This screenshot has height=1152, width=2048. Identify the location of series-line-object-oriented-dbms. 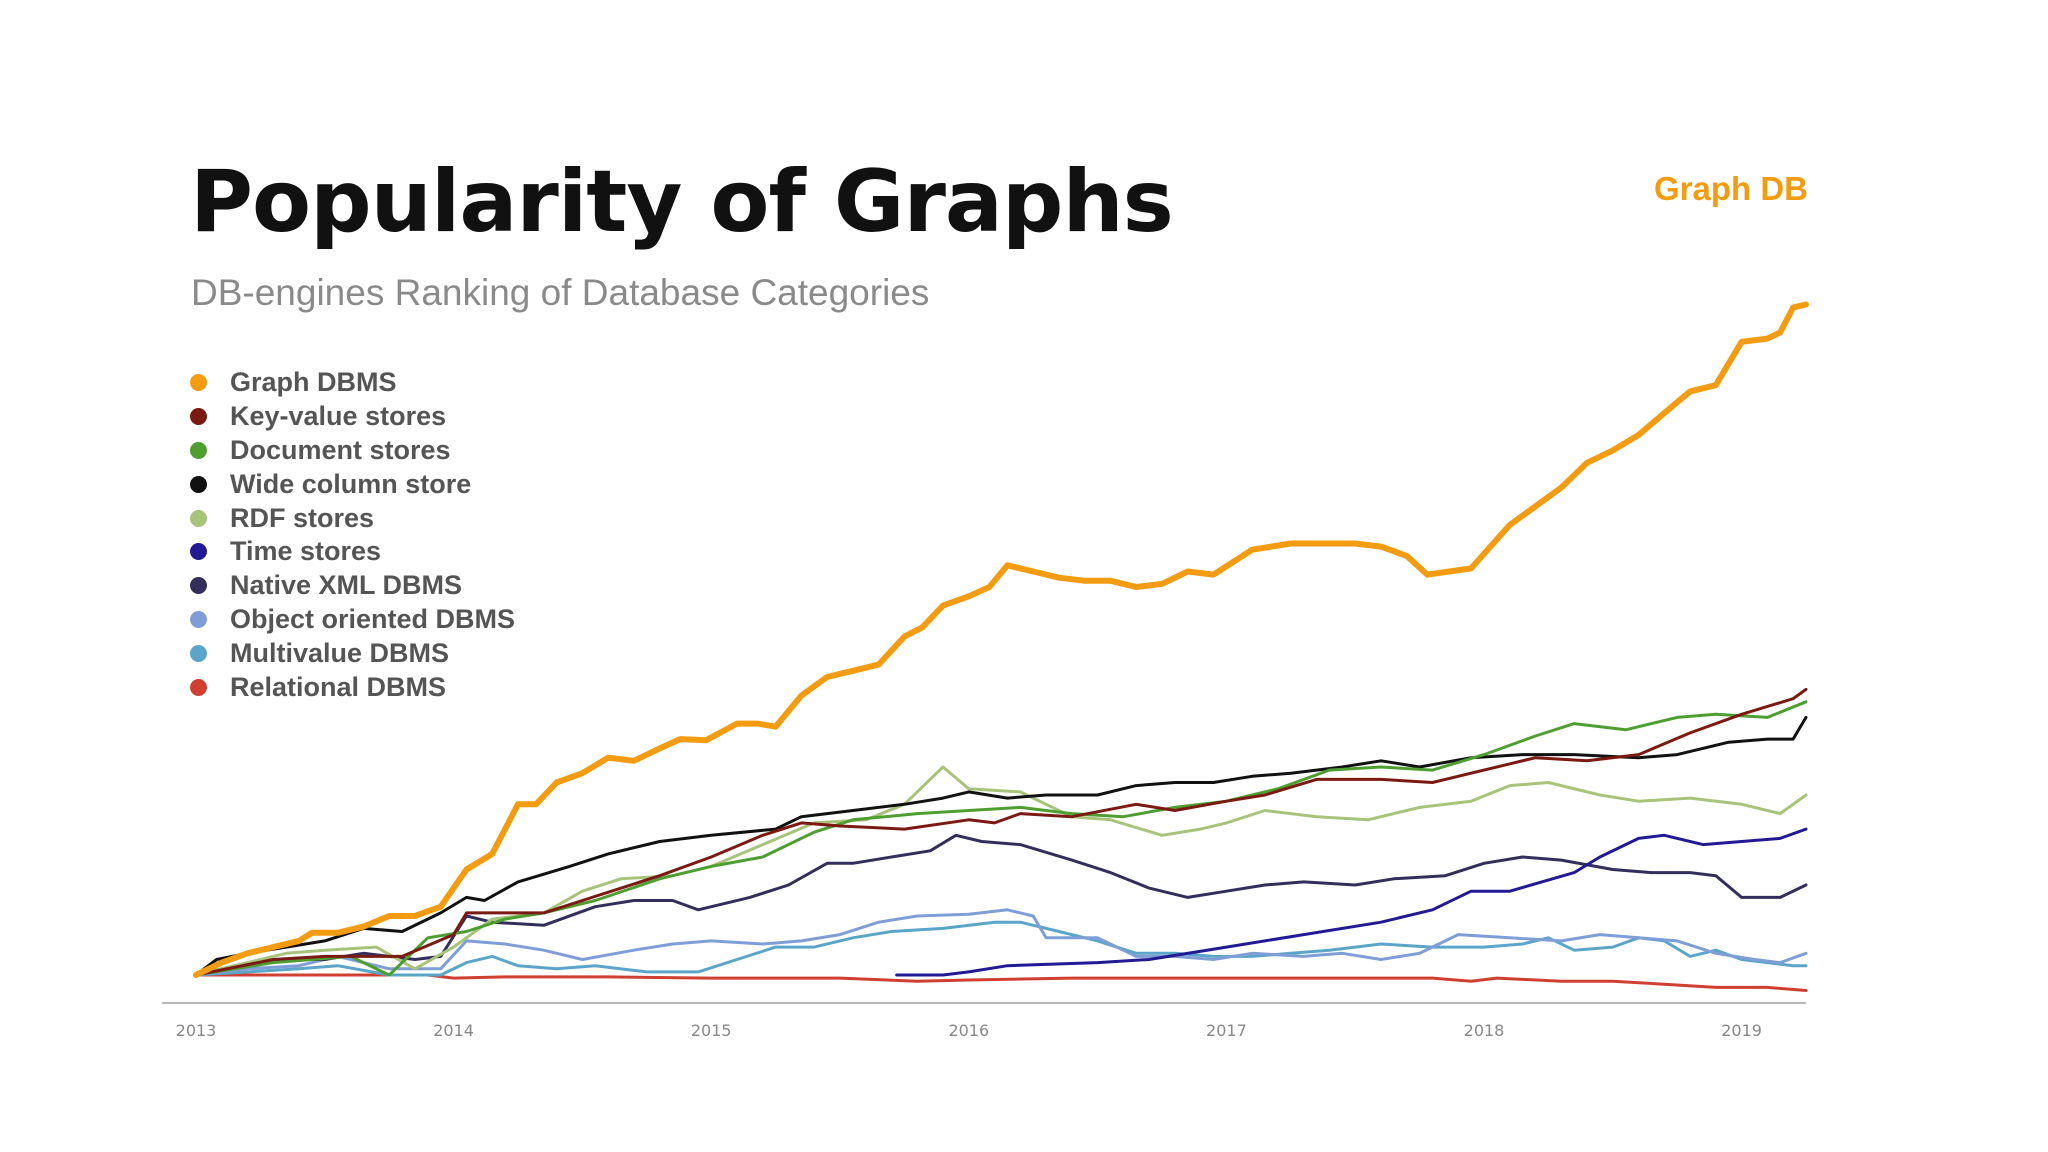
(1001, 942).